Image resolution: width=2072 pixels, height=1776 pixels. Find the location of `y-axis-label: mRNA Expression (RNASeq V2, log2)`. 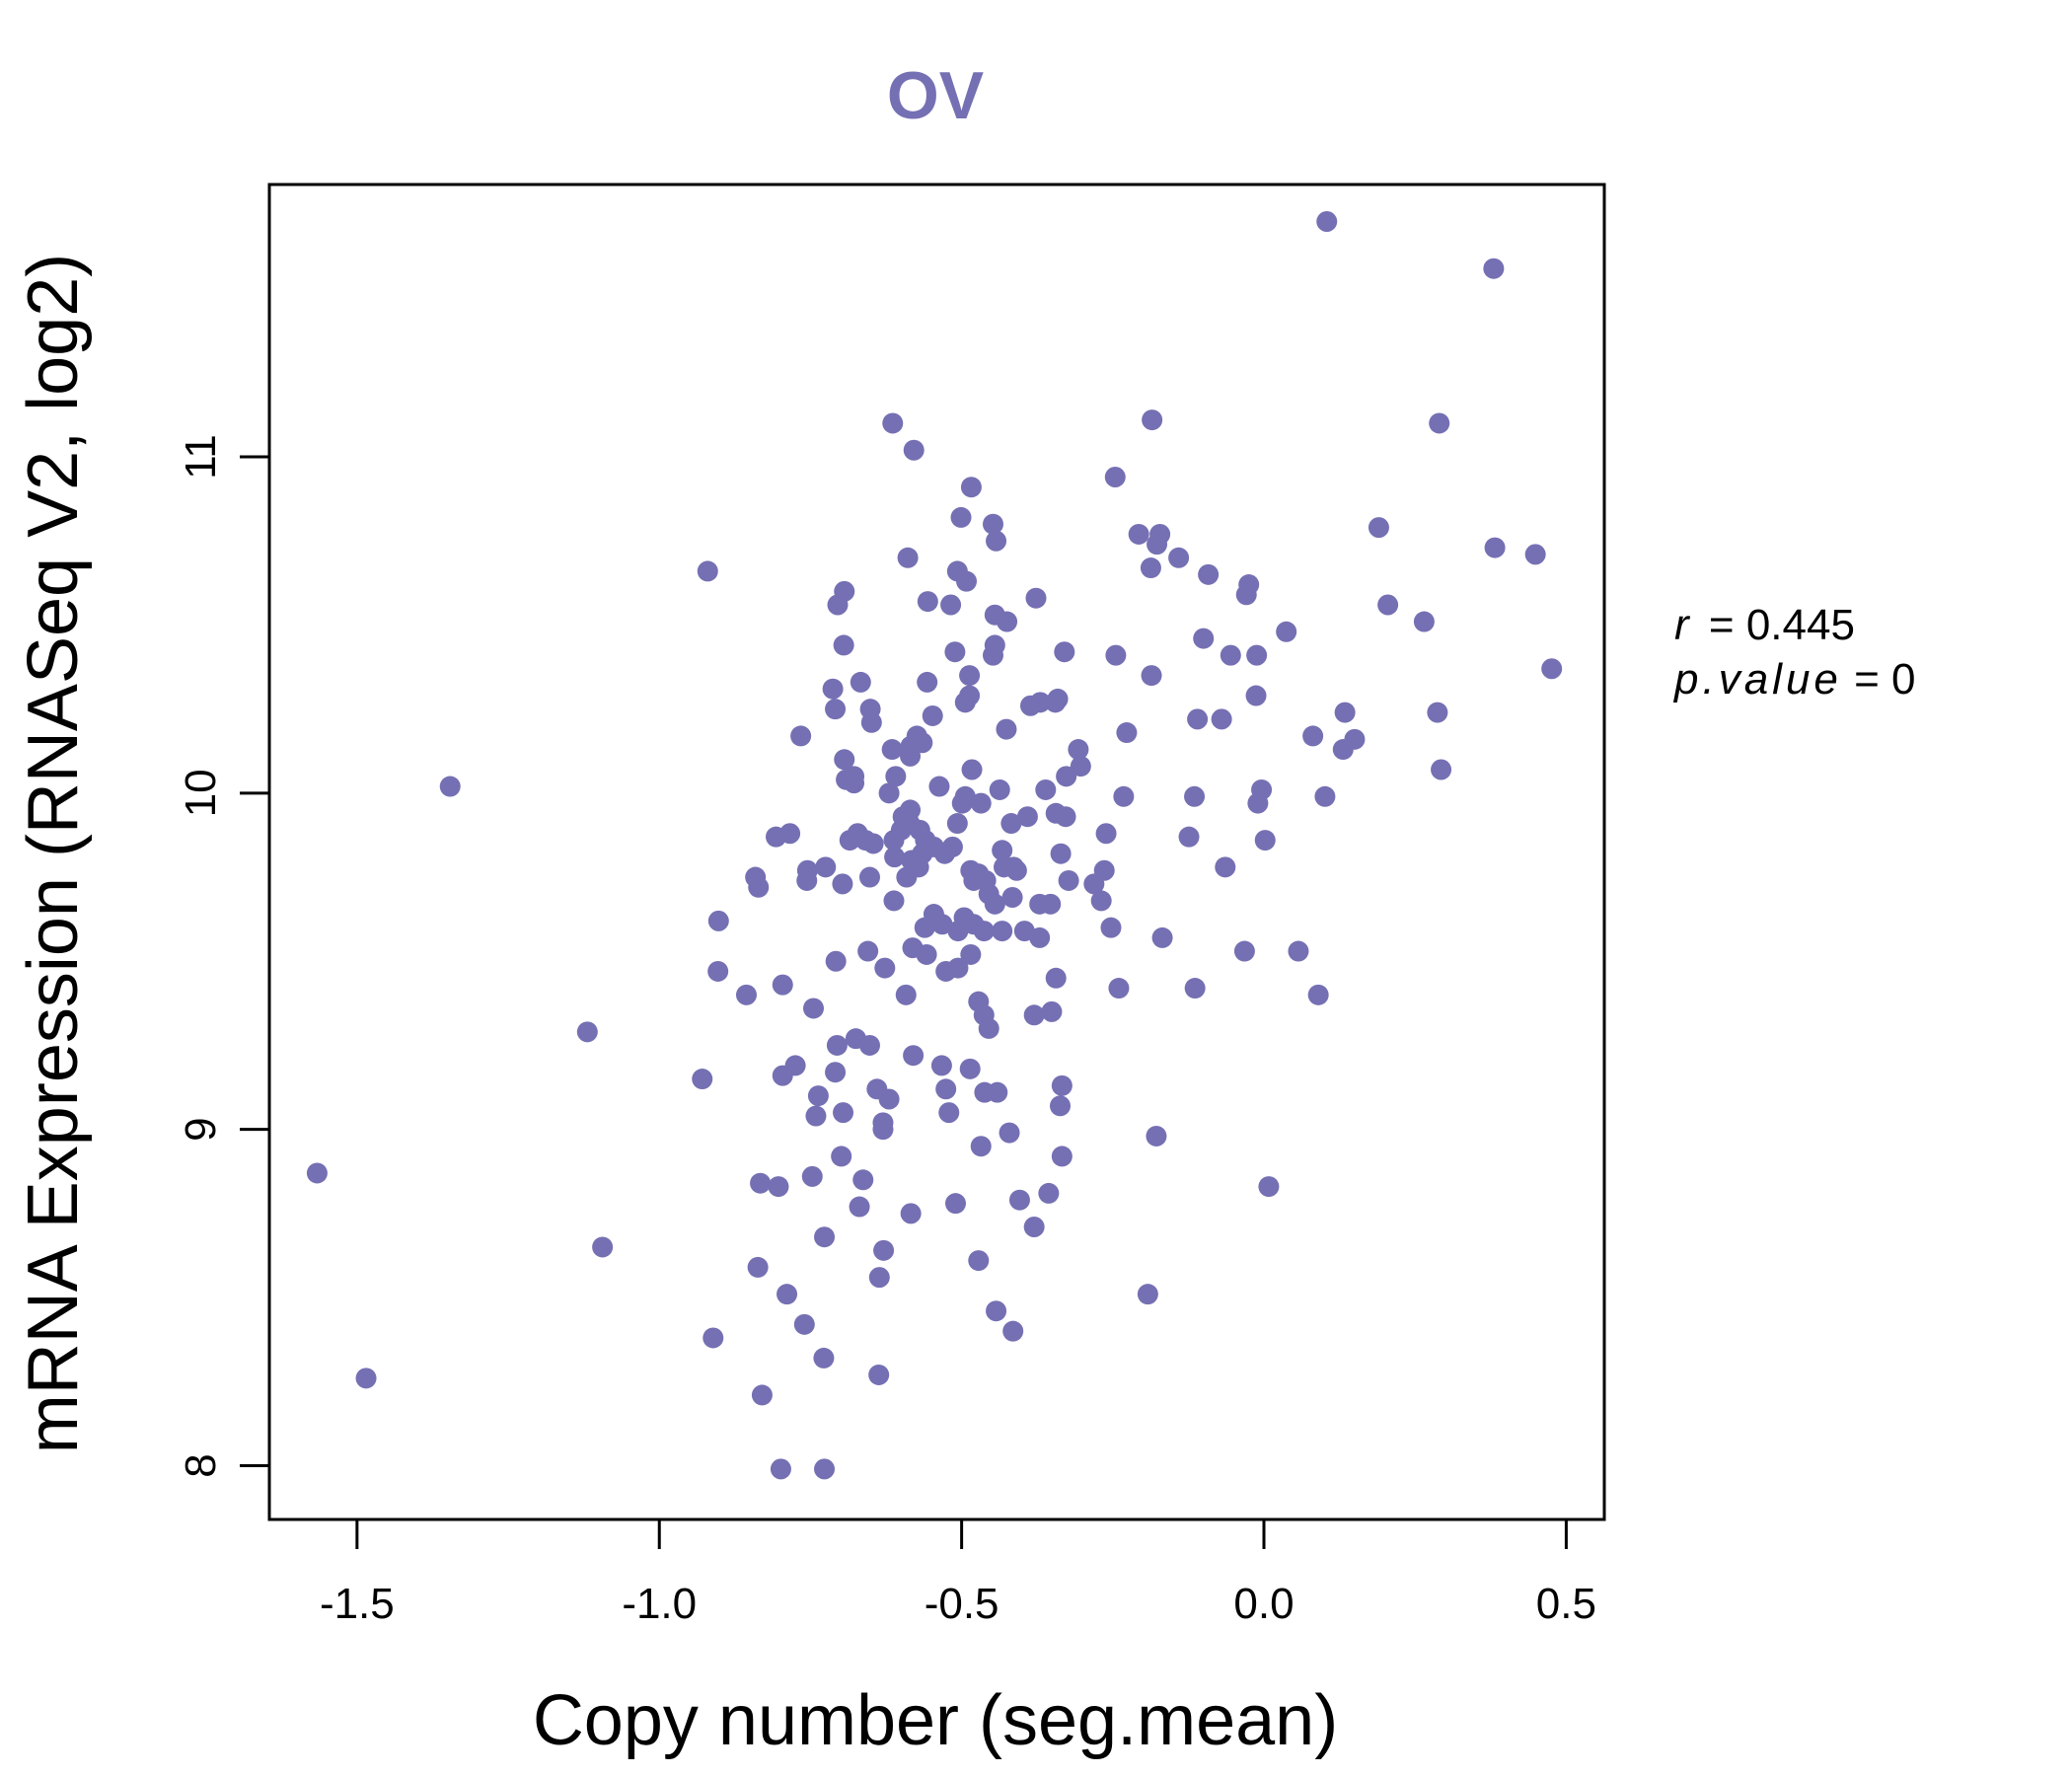

y-axis-label: mRNA Expression (RNASeq V2, log2) is located at coordinates (54, 854).